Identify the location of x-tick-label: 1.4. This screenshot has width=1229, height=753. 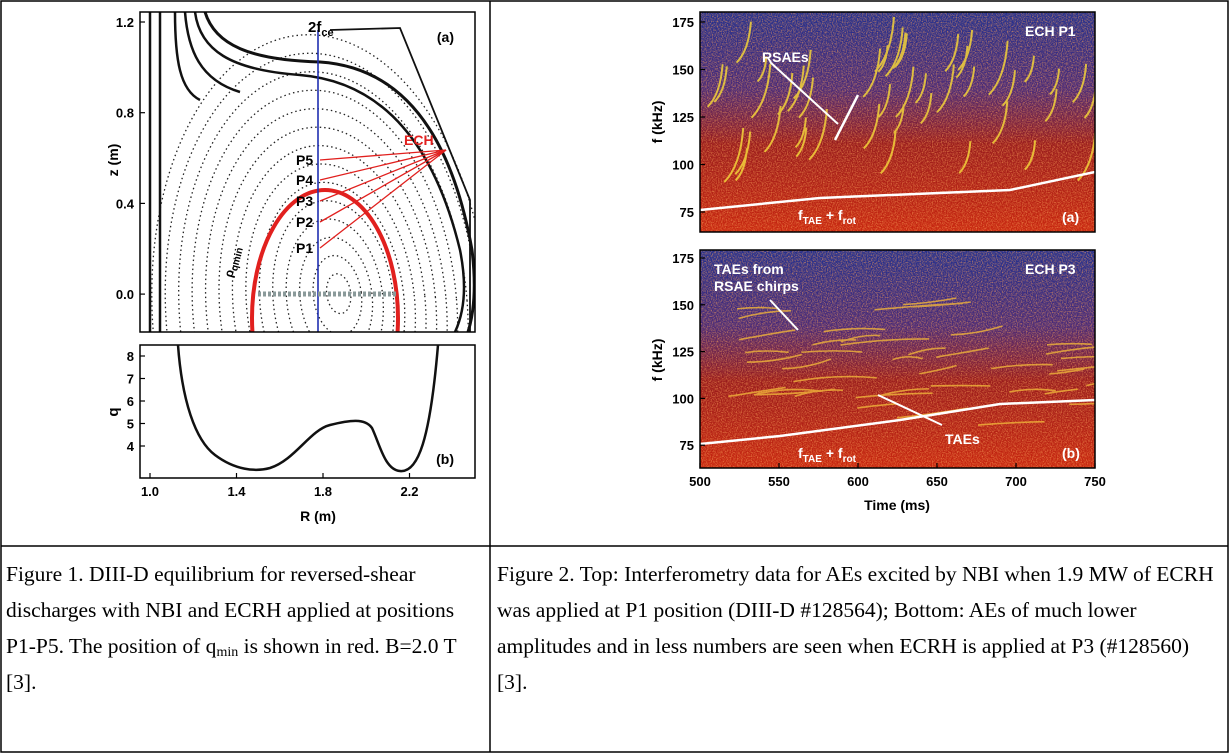
(236, 491).